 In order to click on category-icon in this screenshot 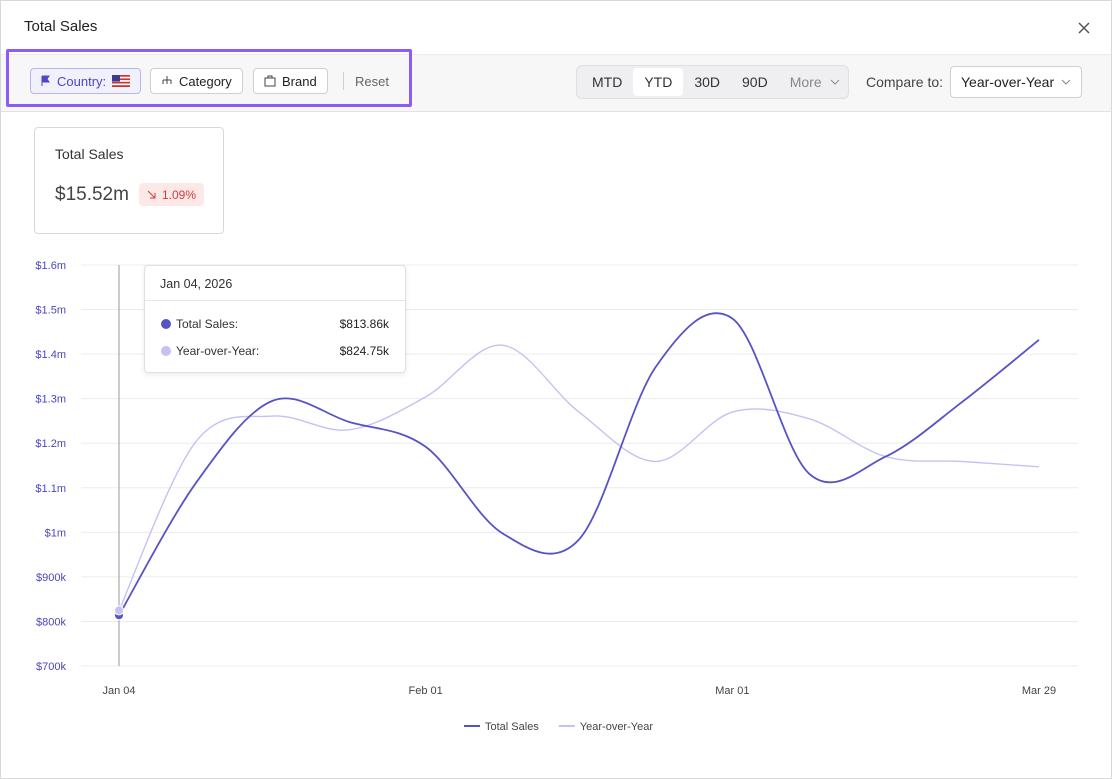, I will do `click(167, 80)`.